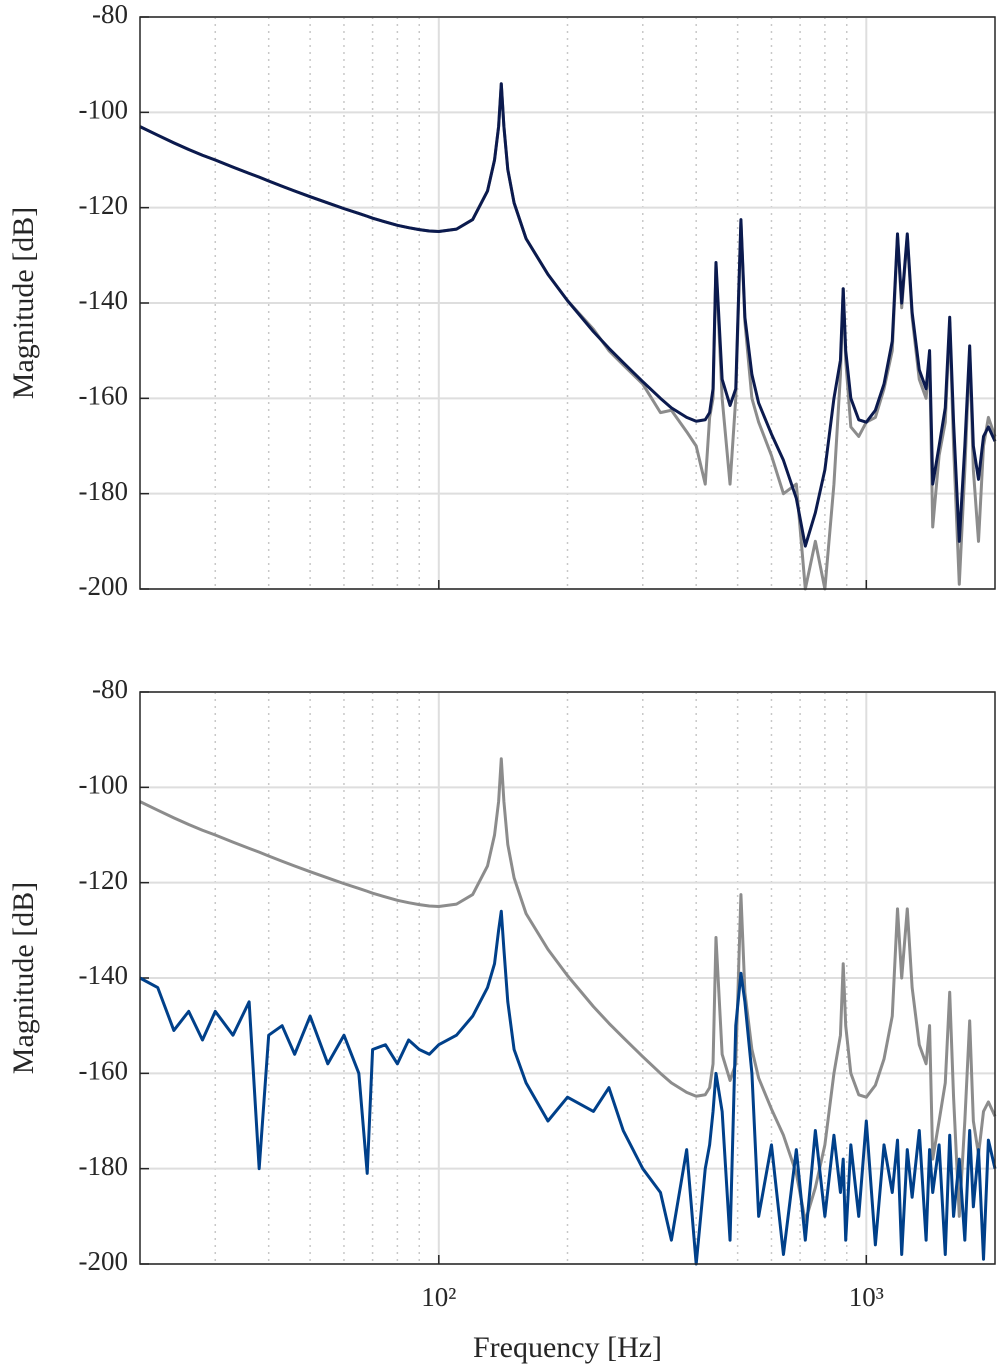  What do you see at coordinates (438, 1297) in the screenshot?
I see `x-tick-label: 10²` at bounding box center [438, 1297].